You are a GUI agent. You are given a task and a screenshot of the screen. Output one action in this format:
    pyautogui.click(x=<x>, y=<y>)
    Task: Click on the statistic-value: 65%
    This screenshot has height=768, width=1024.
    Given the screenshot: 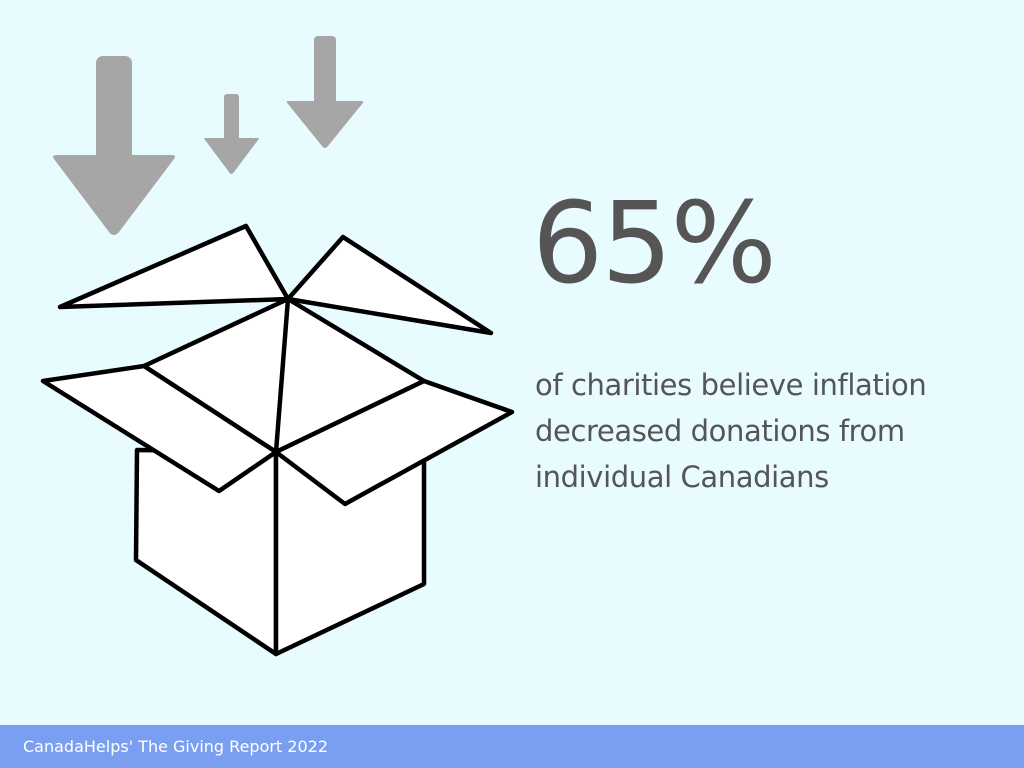 What is the action you would take?
    pyautogui.click(x=654, y=244)
    